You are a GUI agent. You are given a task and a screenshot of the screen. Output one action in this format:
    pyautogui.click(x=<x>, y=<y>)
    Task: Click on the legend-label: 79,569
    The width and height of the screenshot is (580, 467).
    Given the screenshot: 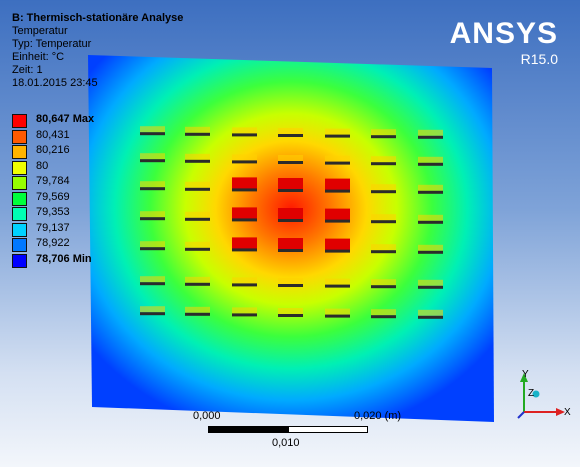 What is the action you would take?
    pyautogui.click(x=53, y=196)
    